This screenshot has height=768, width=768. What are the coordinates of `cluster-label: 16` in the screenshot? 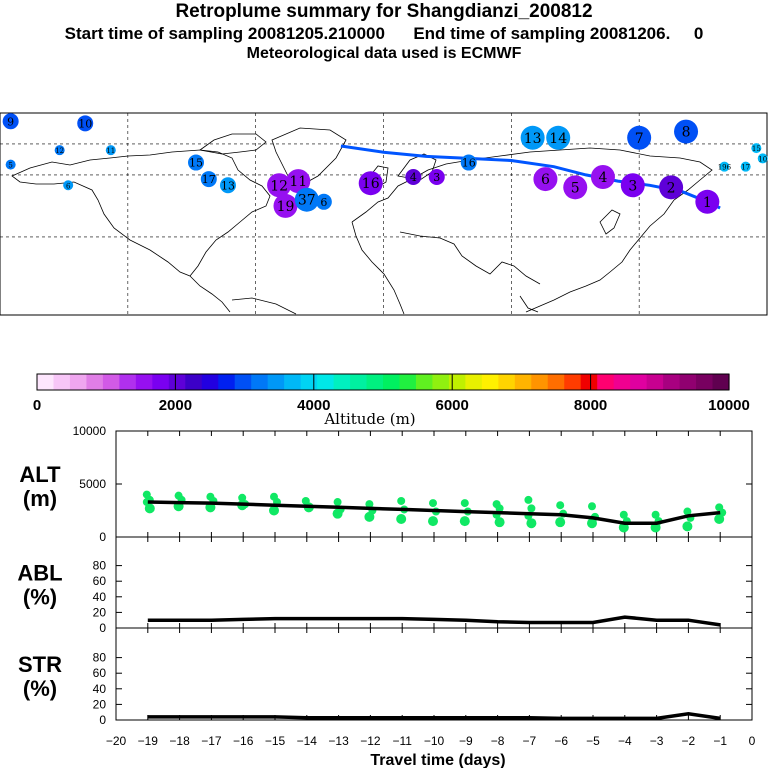 It's located at (469, 163).